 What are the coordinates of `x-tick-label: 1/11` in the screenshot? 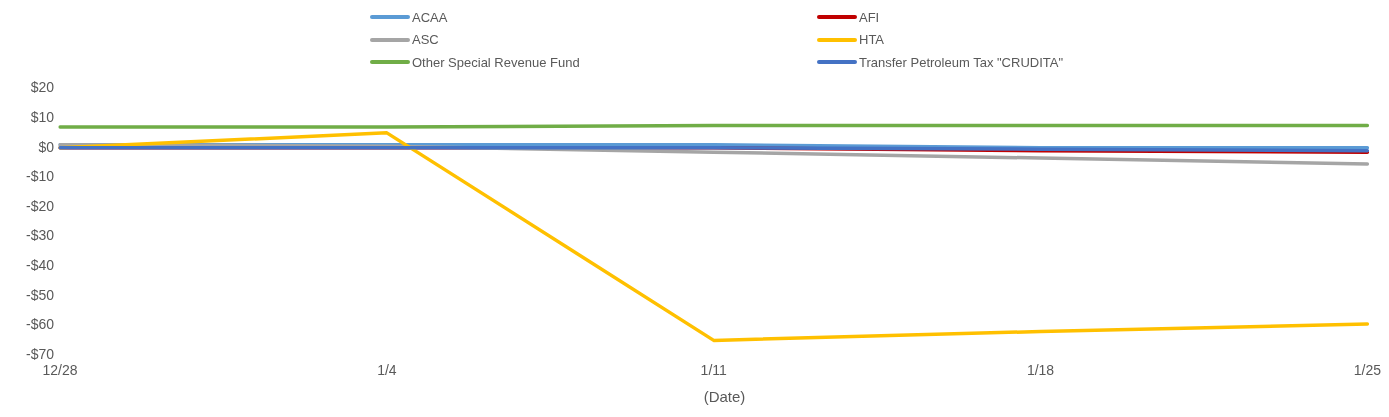 It's located at (714, 370).